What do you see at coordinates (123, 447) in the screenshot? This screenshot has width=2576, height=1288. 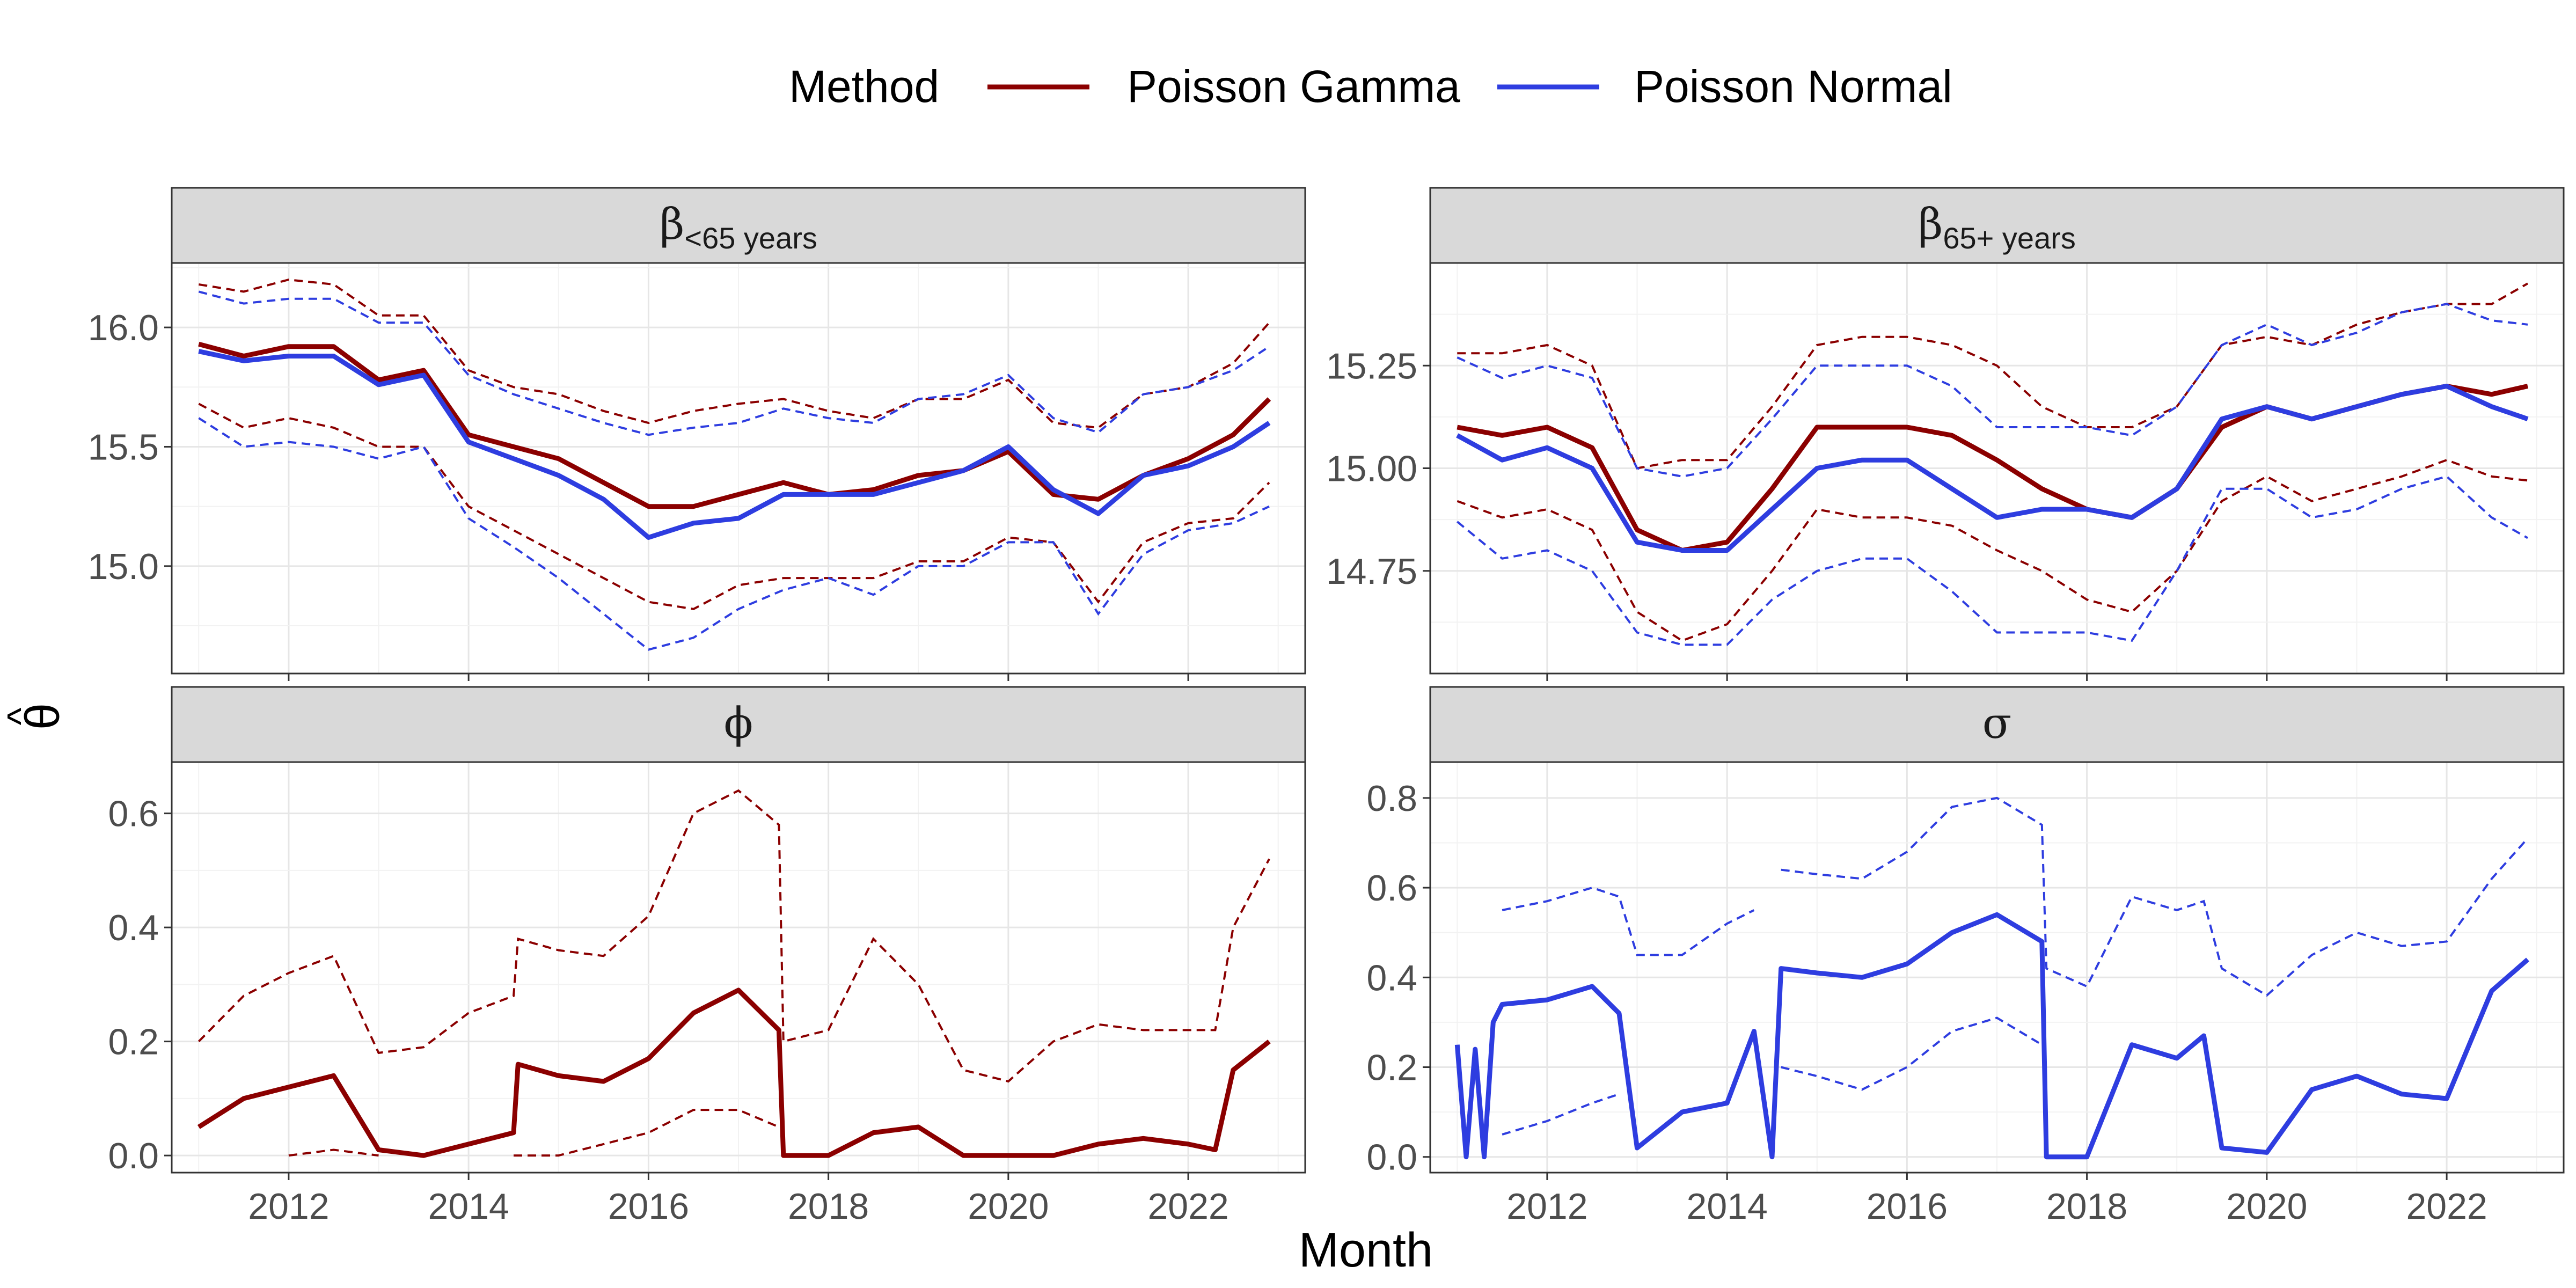 I see `y-tick-label: 15.5` at bounding box center [123, 447].